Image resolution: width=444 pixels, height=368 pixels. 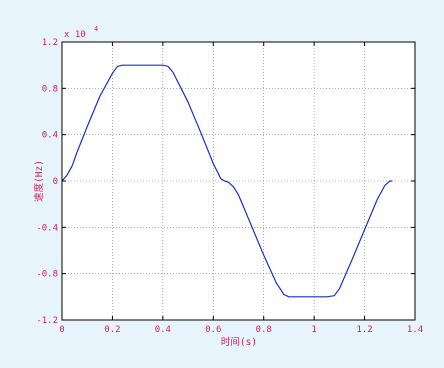 I want to click on y-exponent-value: 4, so click(x=96, y=29).